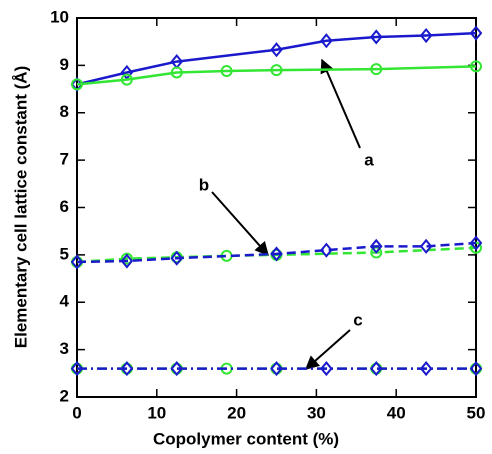 The image size is (492, 454). I want to click on y-tick-label: 2, so click(64, 395).